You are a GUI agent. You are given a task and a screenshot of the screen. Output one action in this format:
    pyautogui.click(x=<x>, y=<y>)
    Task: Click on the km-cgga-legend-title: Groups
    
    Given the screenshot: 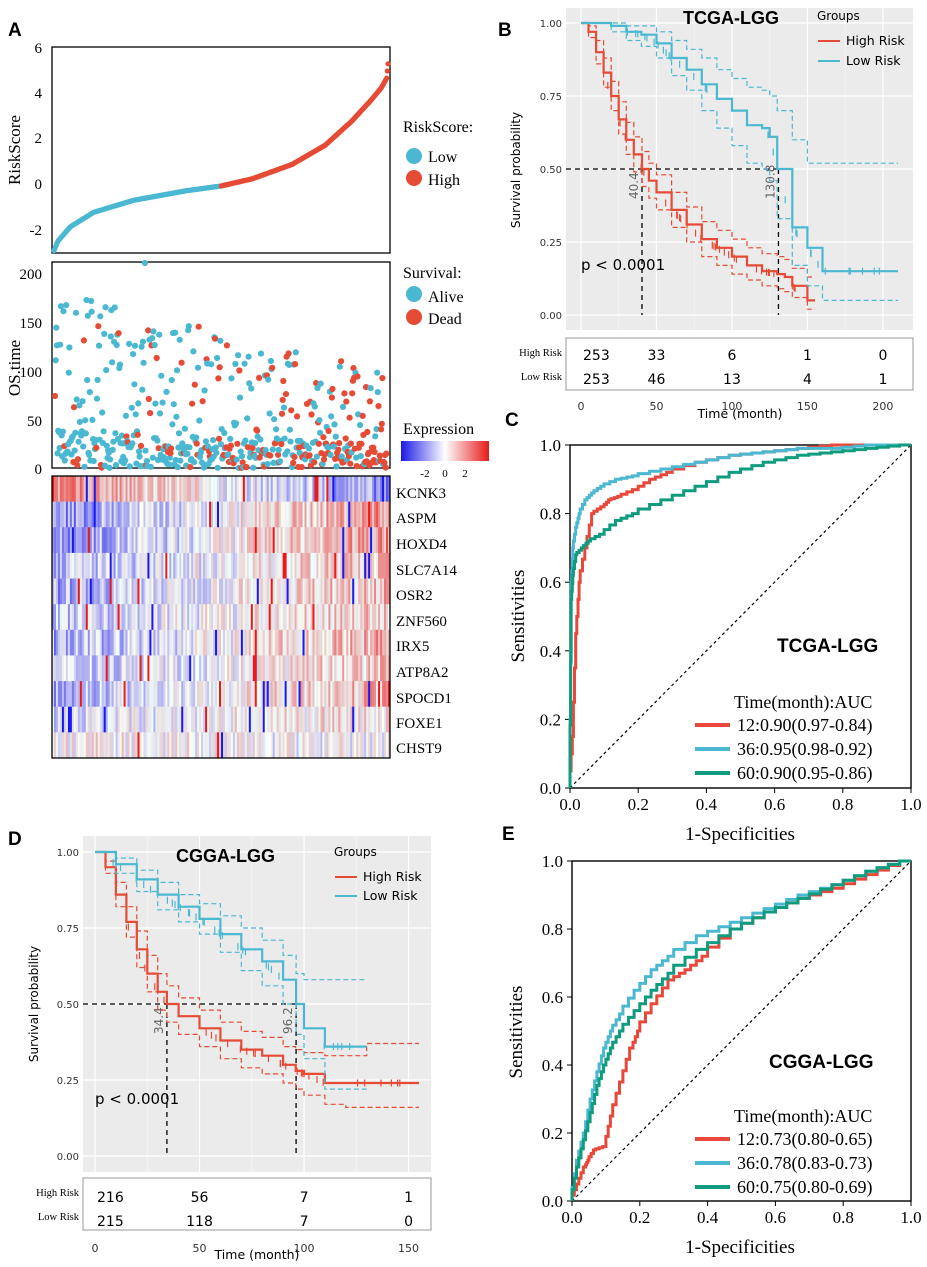 What is the action you would take?
    pyautogui.click(x=355, y=852)
    